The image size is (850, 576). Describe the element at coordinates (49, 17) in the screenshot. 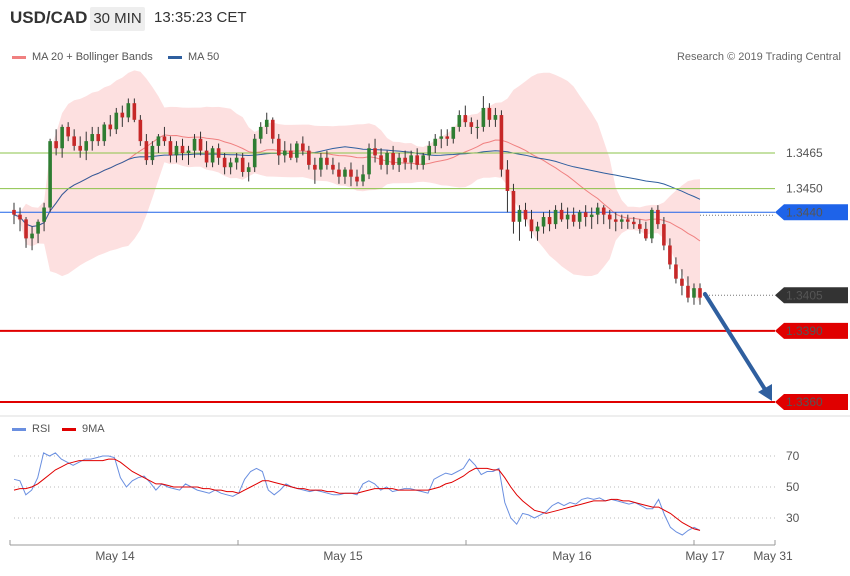

I see `symbol-title: USD/CAD` at that location.